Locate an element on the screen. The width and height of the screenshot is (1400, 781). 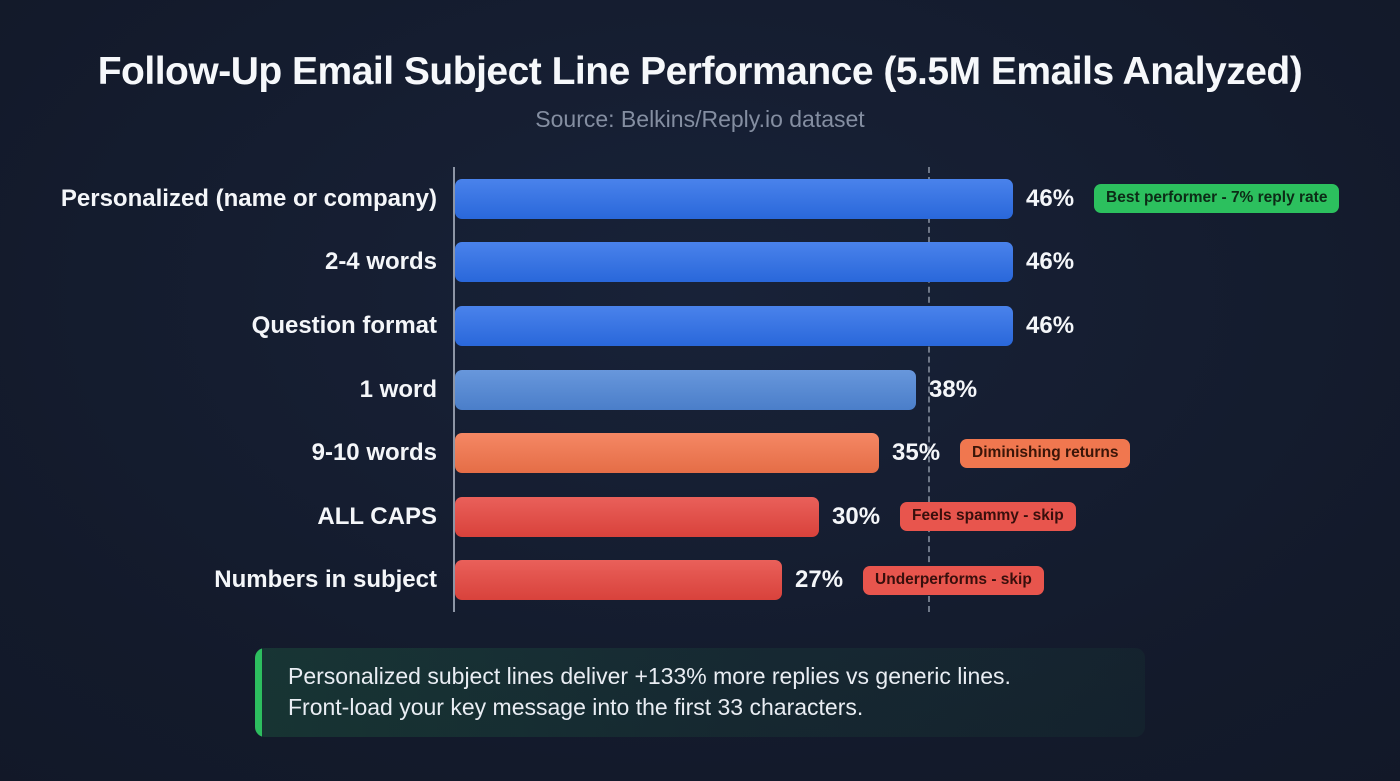
row-plot: 35% Diminishing returns is located at coordinates (927, 453).